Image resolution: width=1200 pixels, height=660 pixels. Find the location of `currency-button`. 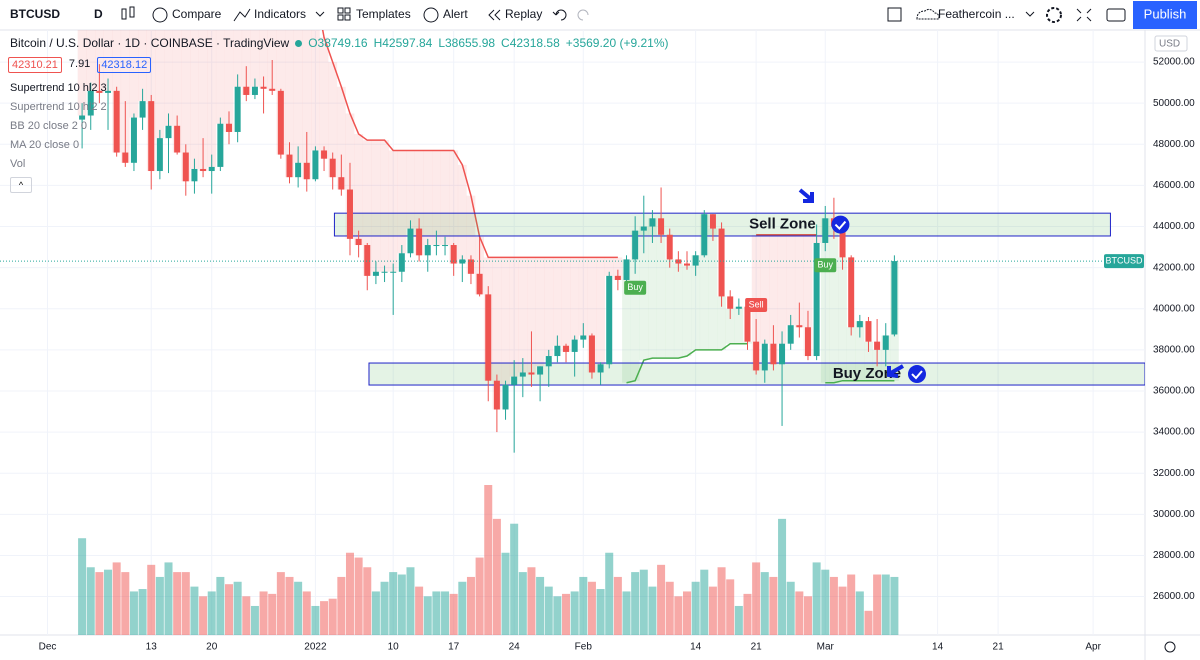

currency-button is located at coordinates (1171, 43).